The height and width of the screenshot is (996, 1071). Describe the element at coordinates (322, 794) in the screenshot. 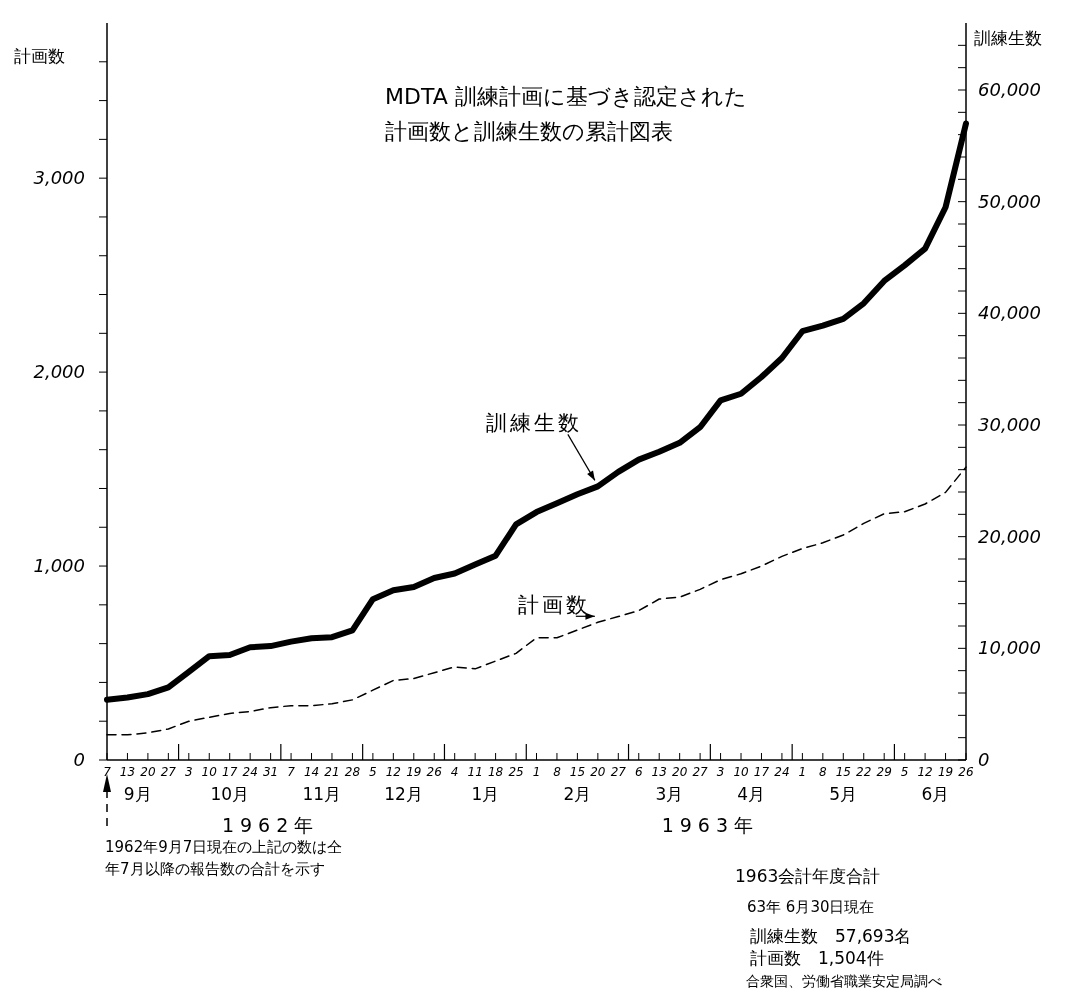

I see `text: 11月` at that location.